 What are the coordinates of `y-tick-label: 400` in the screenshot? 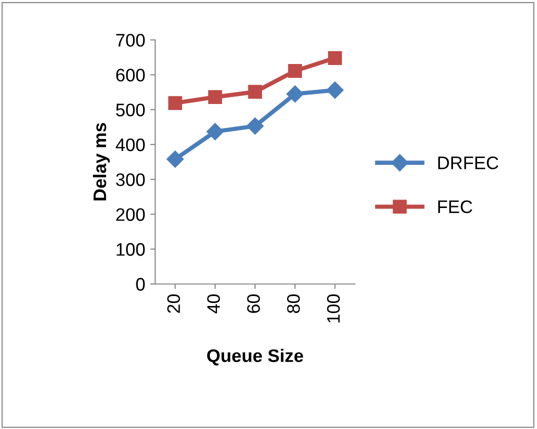 It's located at (130, 145).